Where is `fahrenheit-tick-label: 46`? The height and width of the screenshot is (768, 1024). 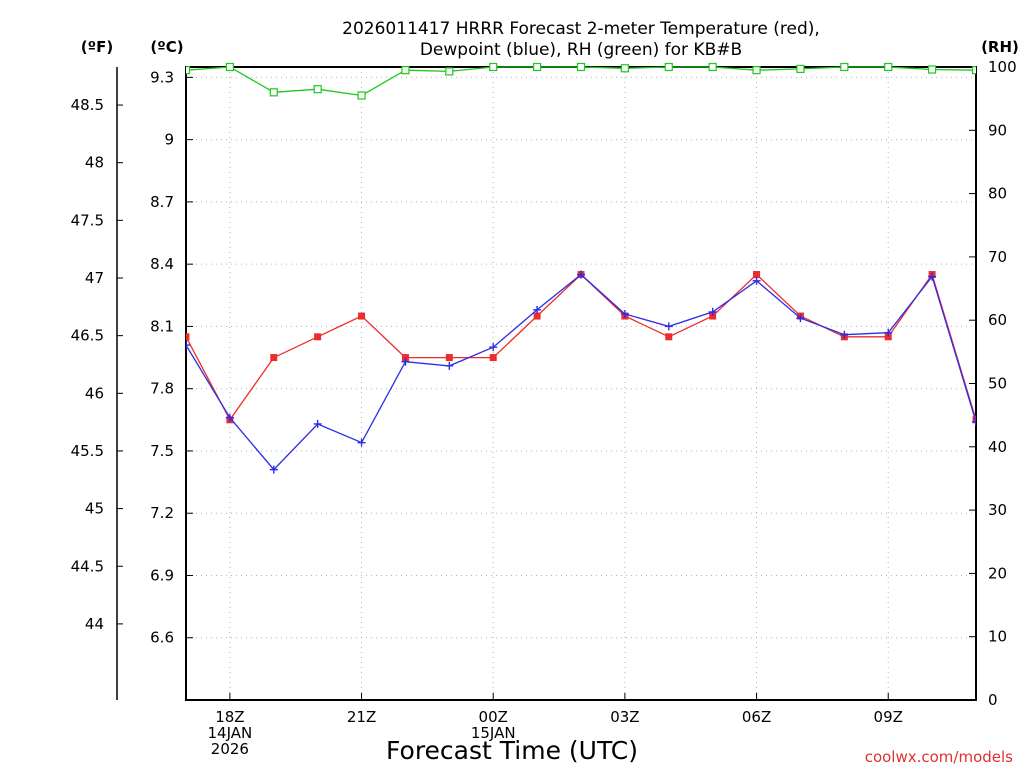 fahrenheit-tick-label: 46 is located at coordinates (94, 393).